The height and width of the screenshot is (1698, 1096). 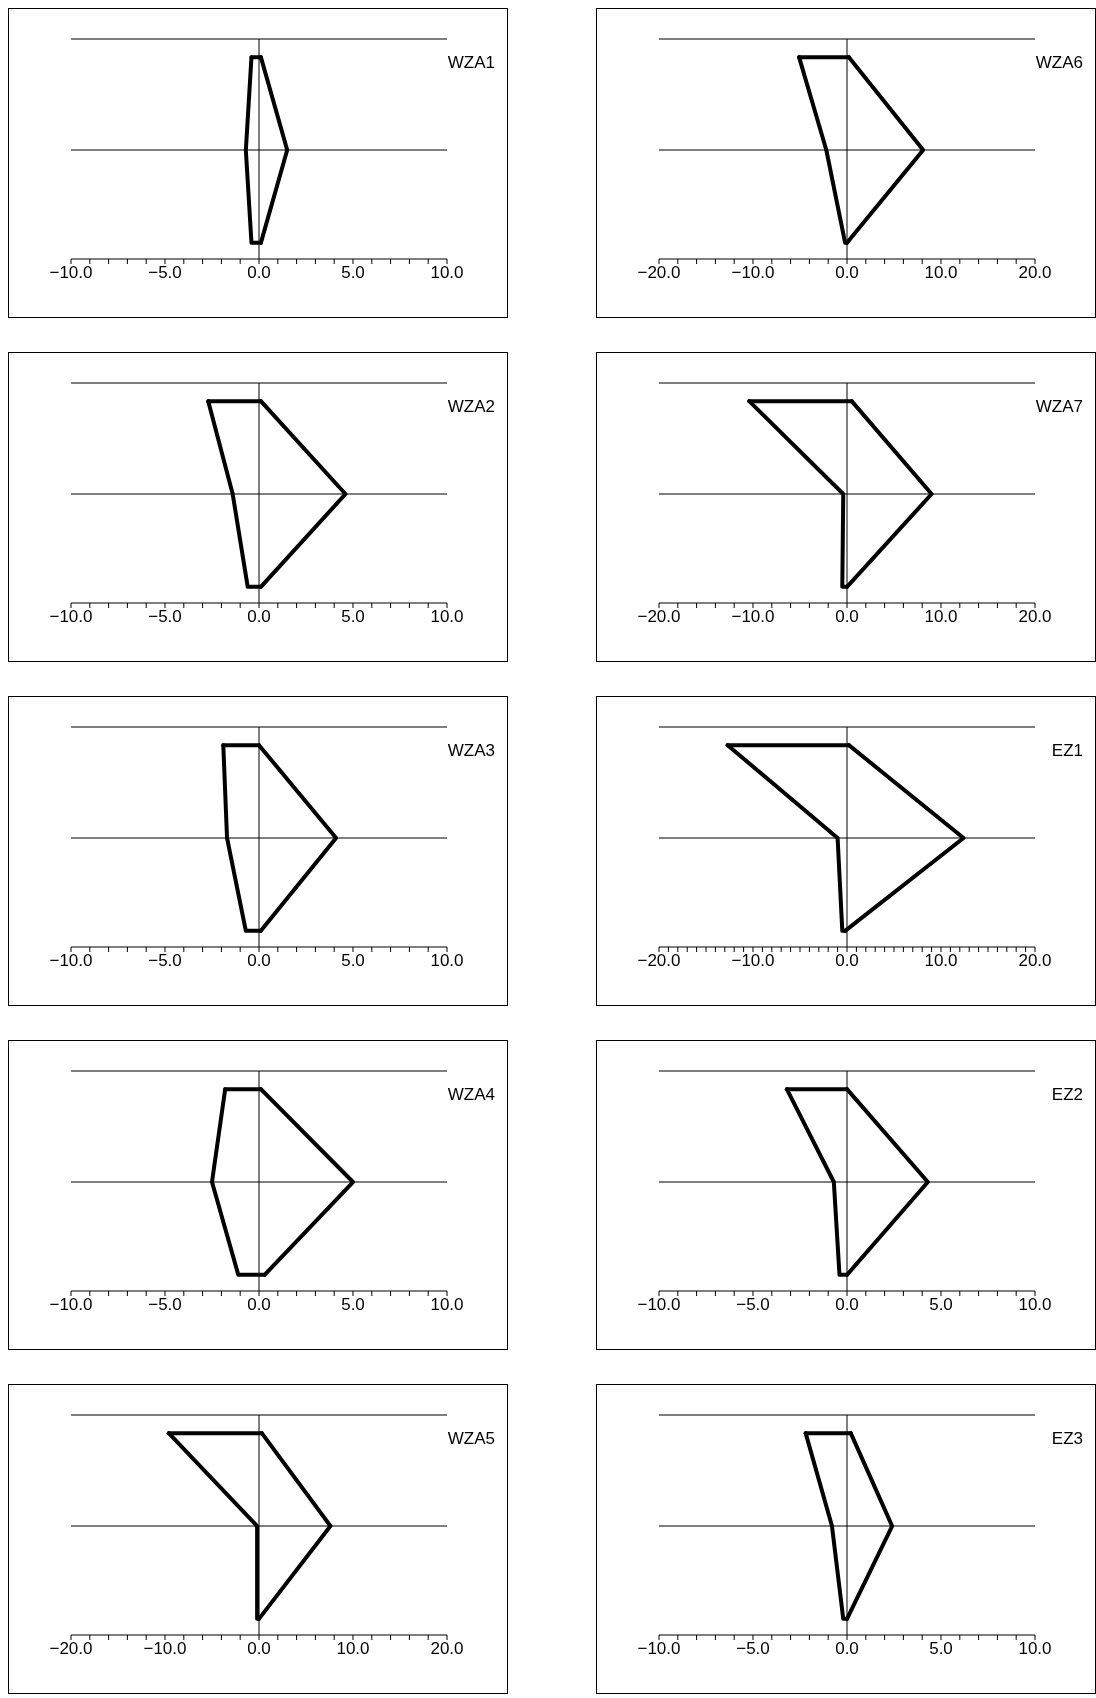 What do you see at coordinates (1059, 407) in the screenshot?
I see `chart-title: WZA7` at bounding box center [1059, 407].